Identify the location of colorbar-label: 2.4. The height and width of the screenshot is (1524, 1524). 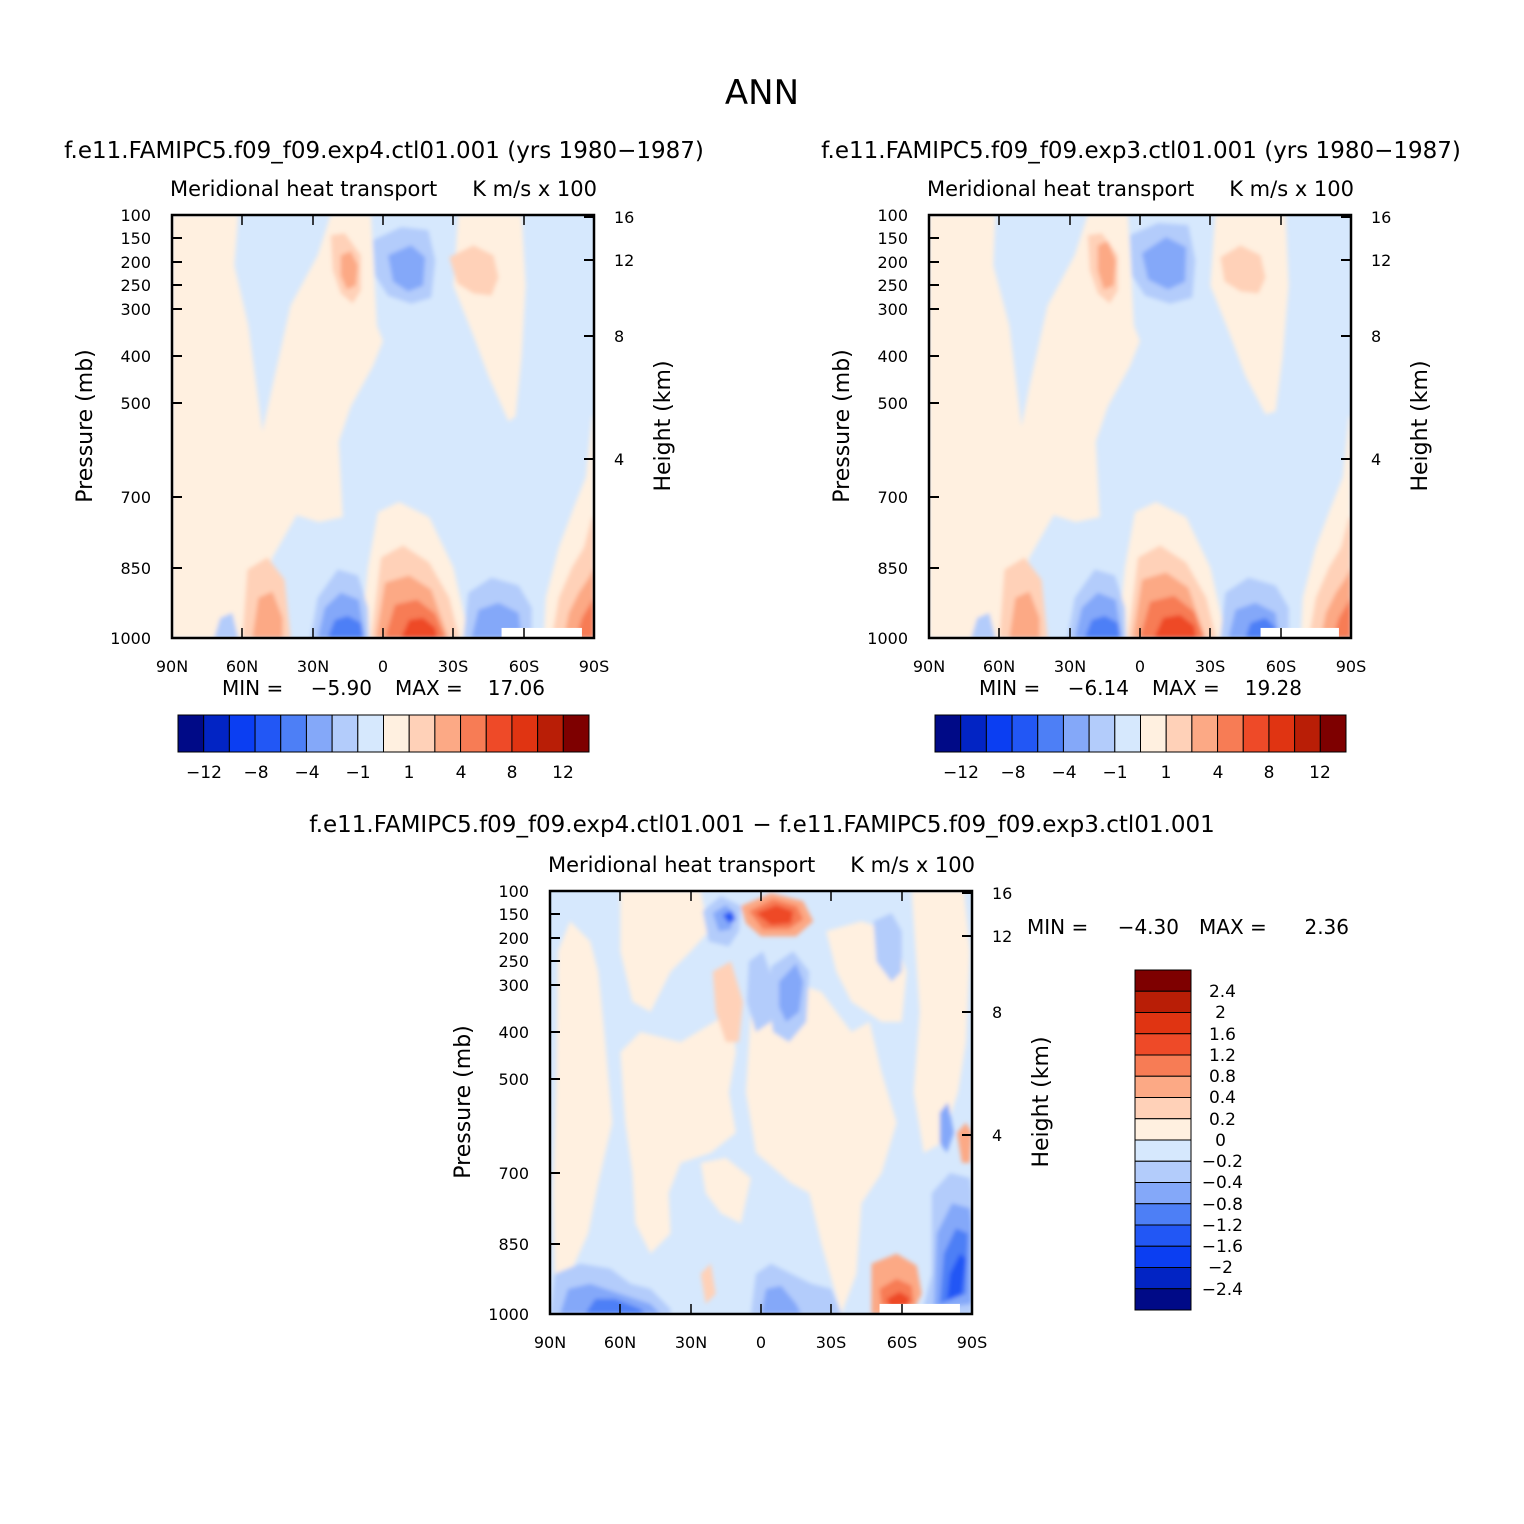
(1222, 992).